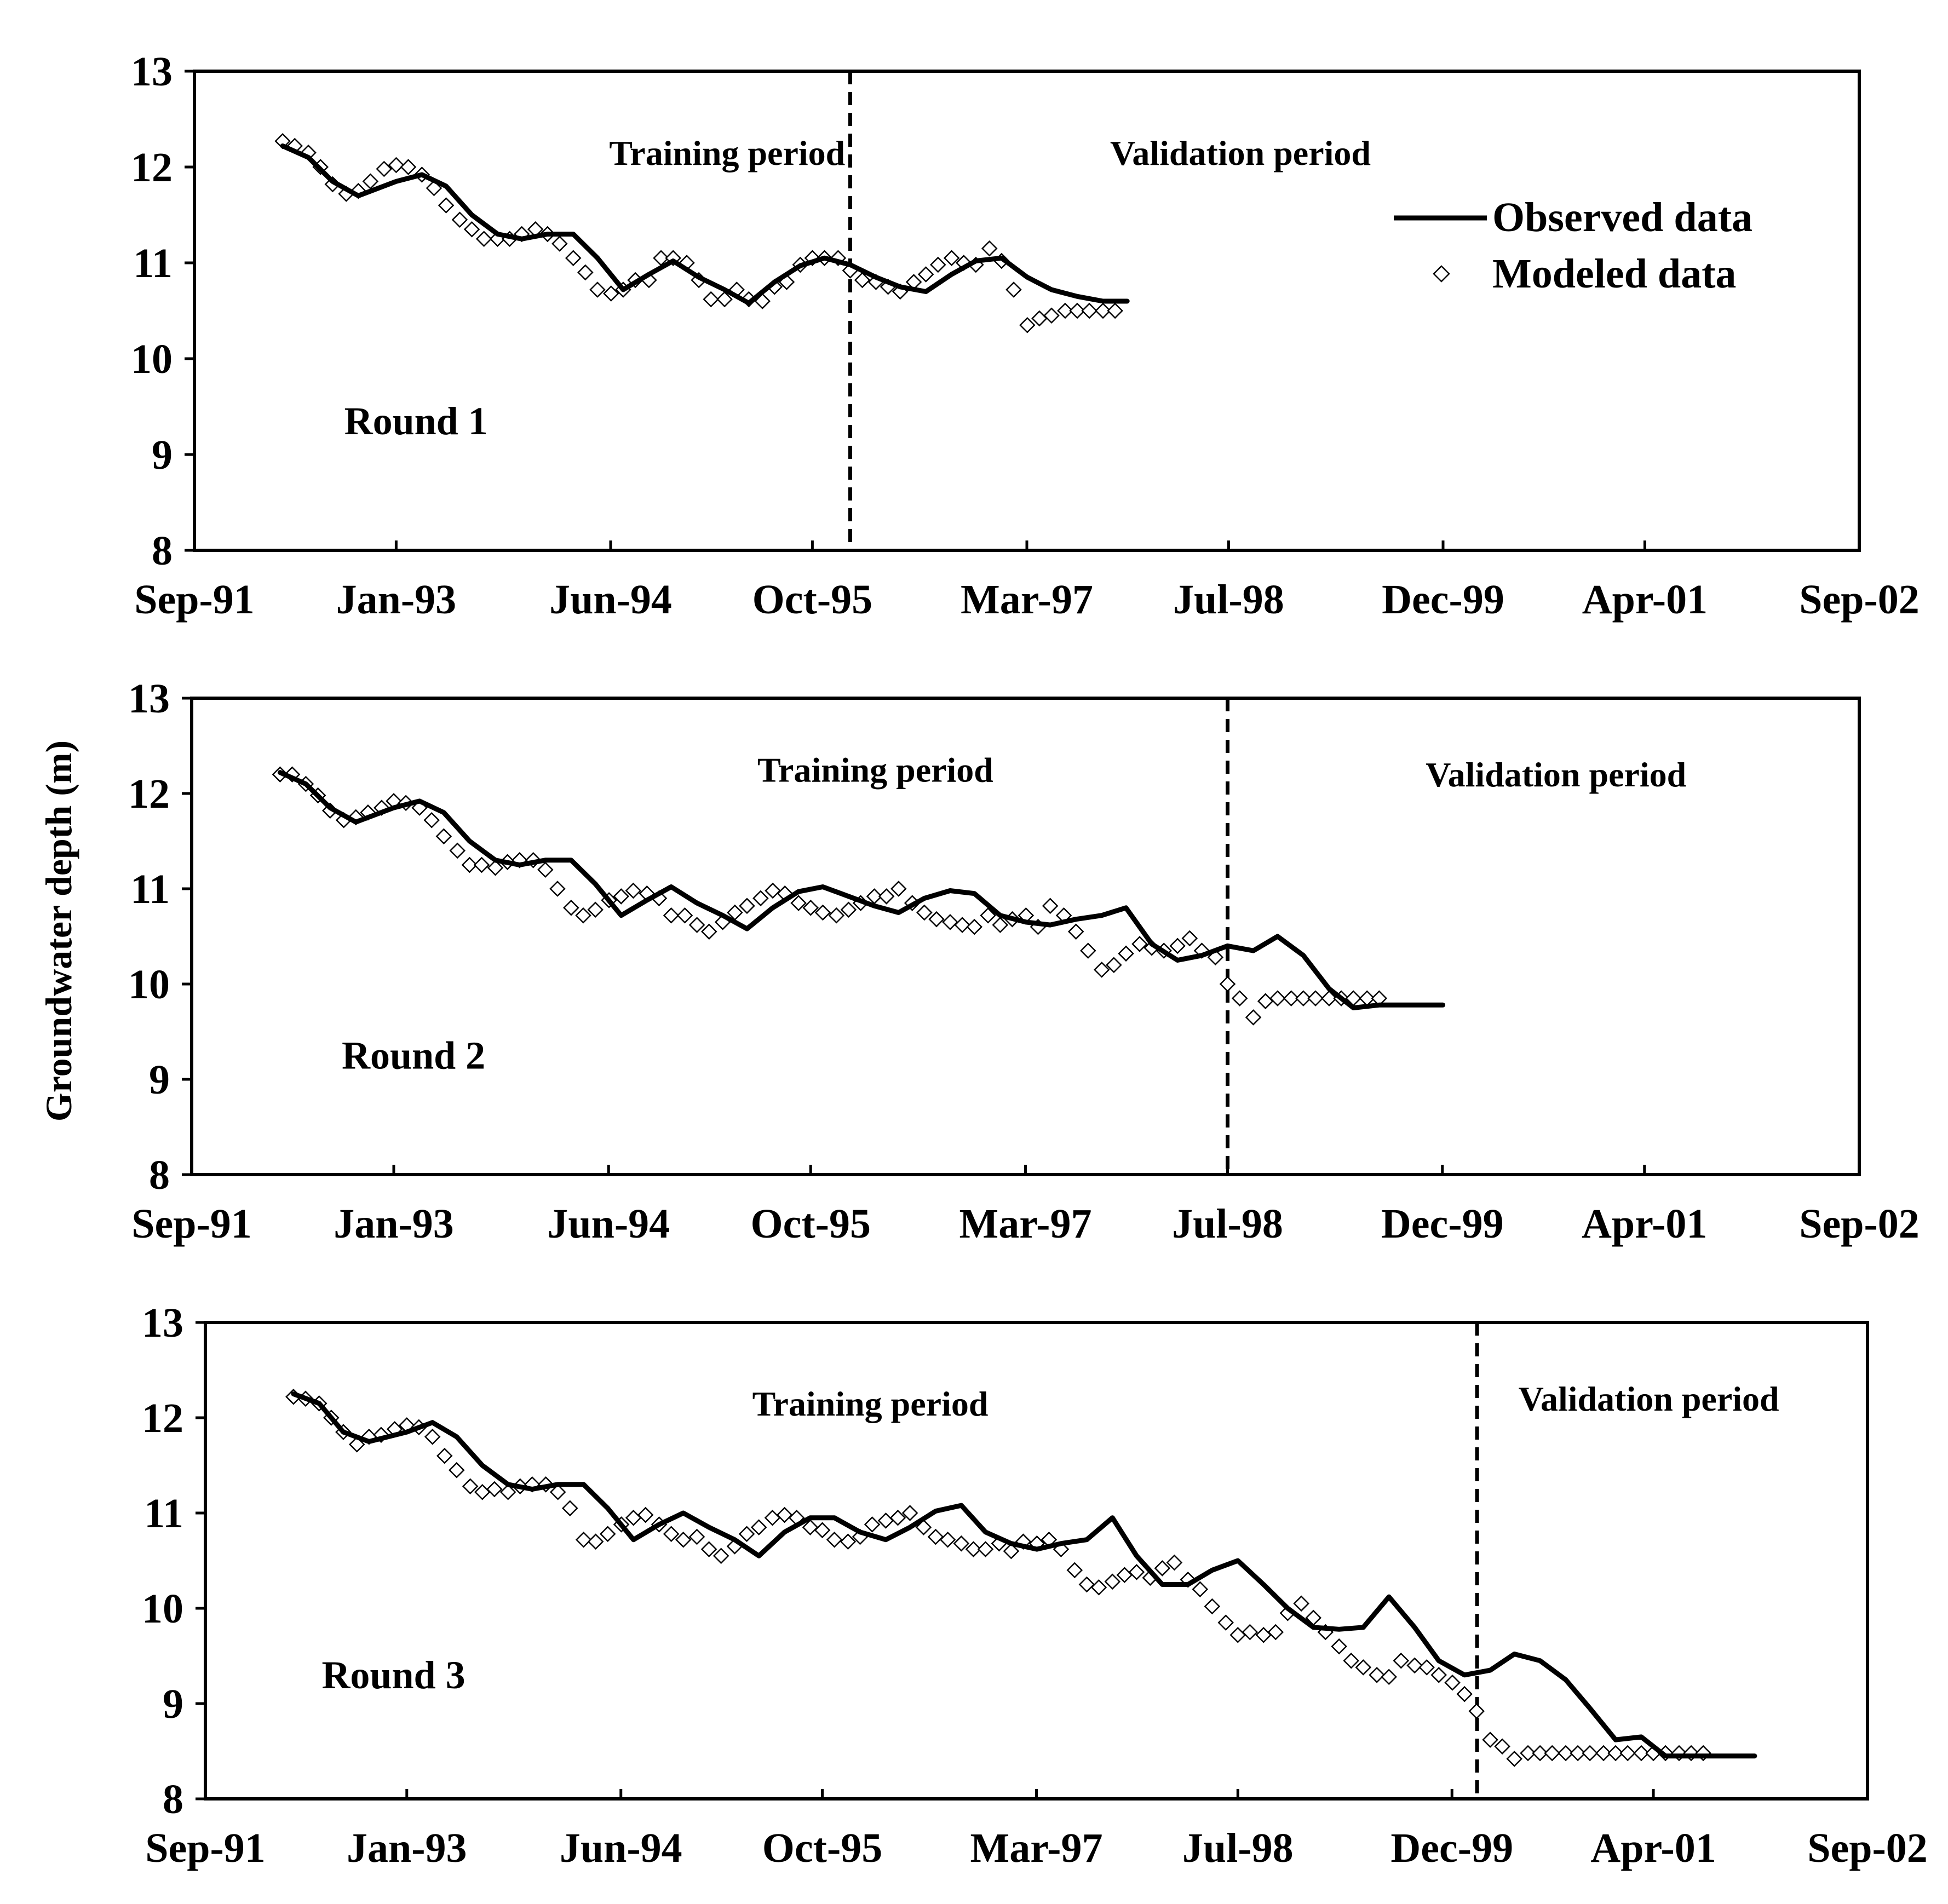  Describe the element at coordinates (413, 1056) in the screenshot. I see `round-label: Round 2` at that location.